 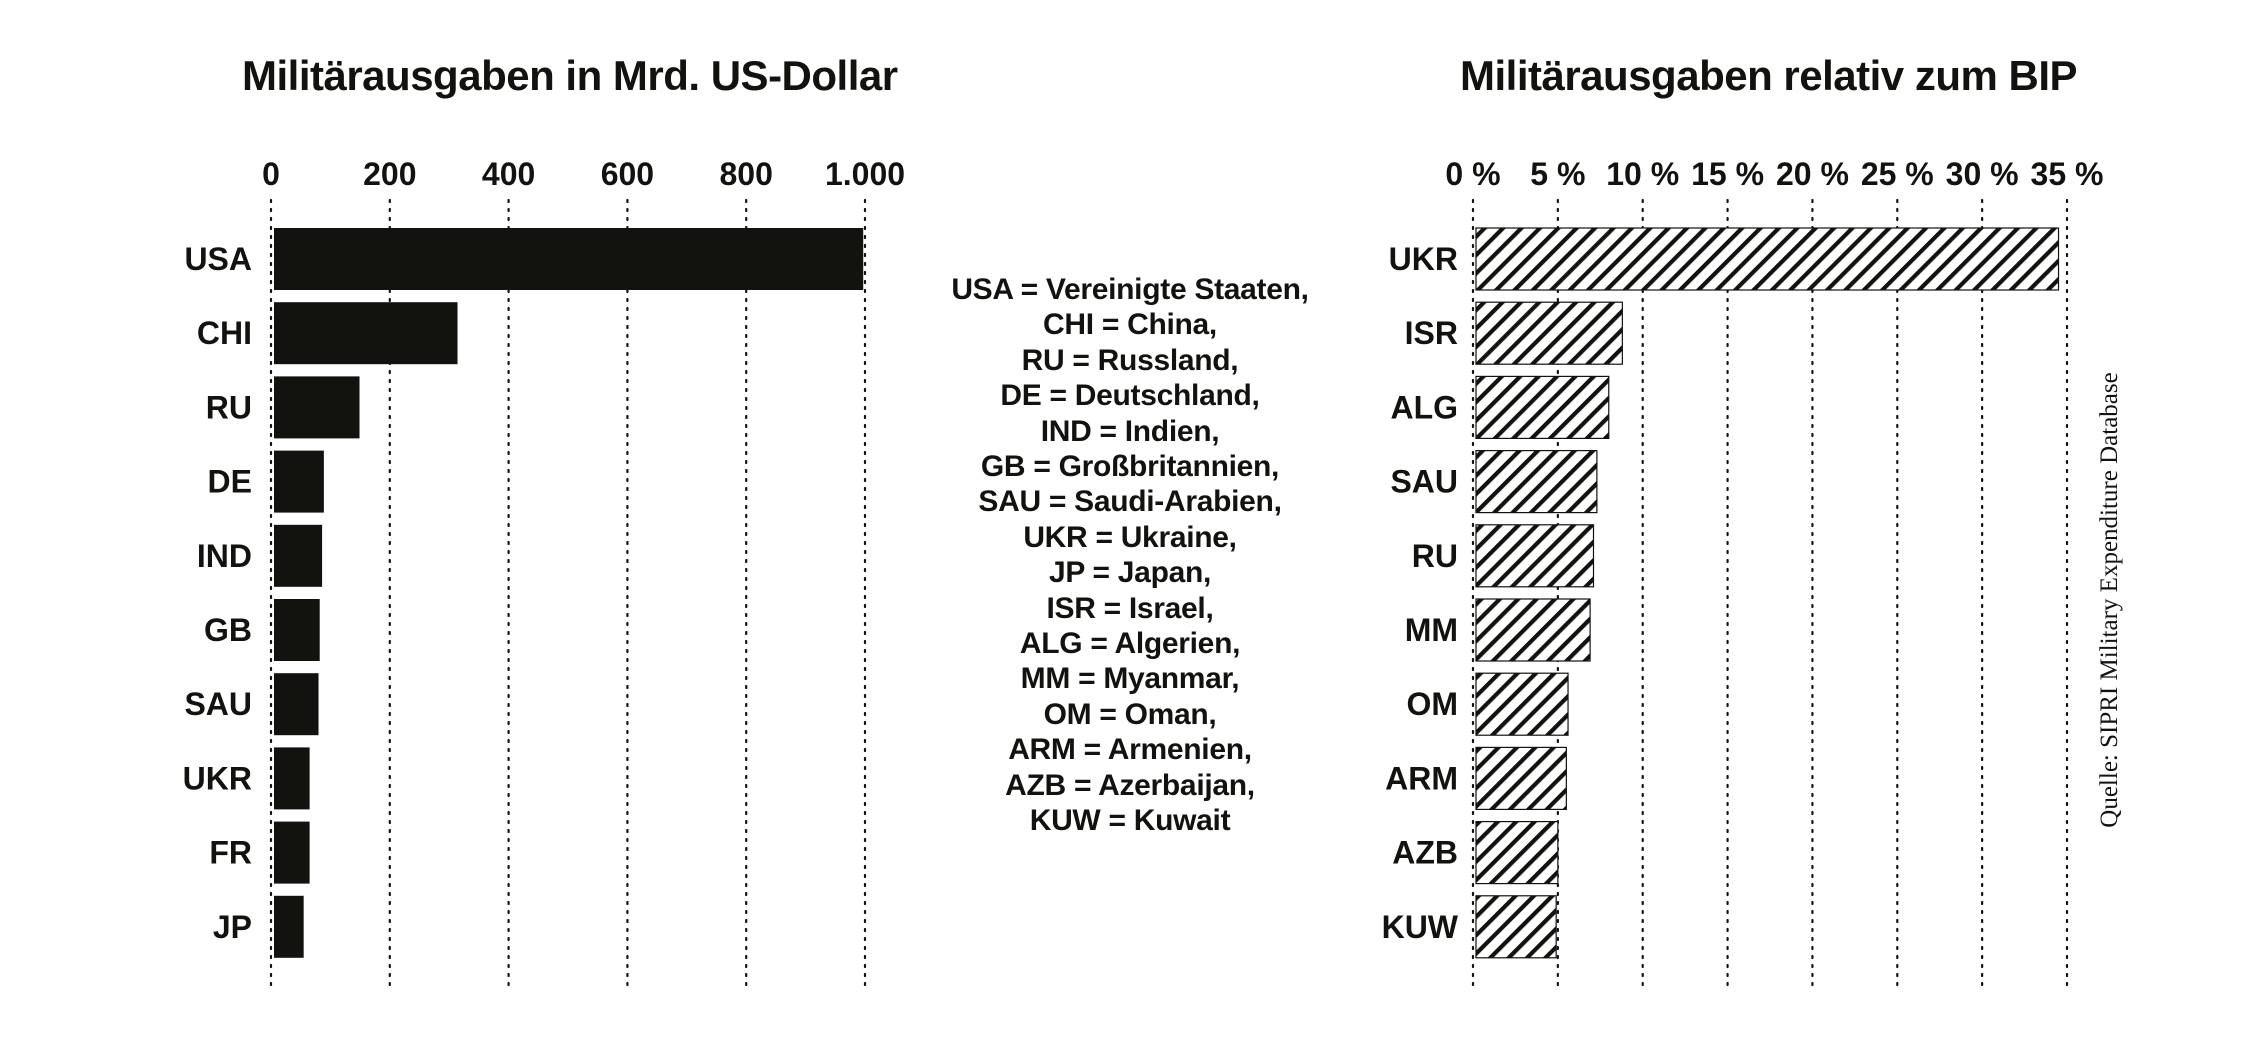 I want to click on x-tick-label: 800, so click(x=746, y=174).